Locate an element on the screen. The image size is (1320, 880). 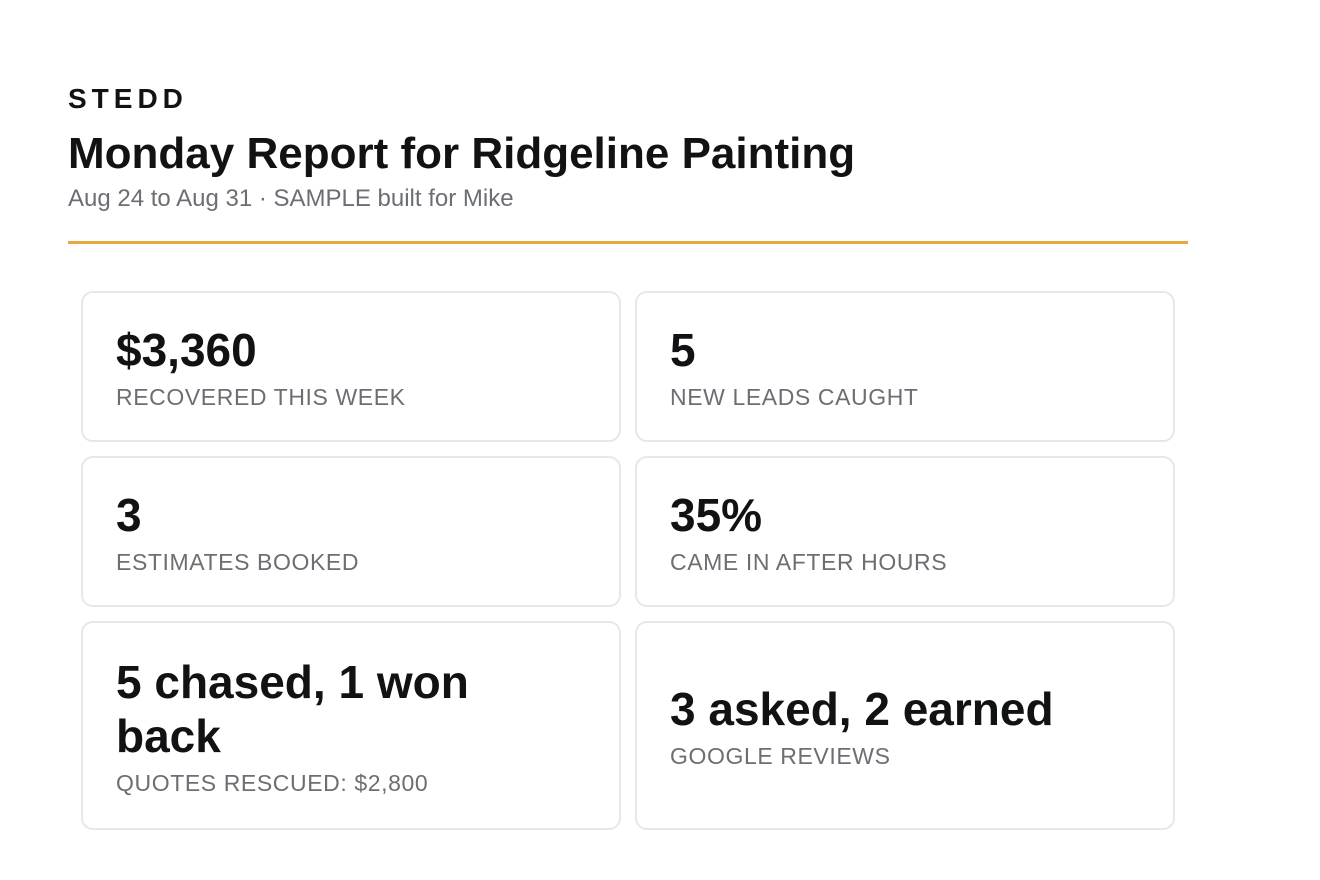
stat-value: 3 asked, 2 earned is located at coordinates (862, 708).